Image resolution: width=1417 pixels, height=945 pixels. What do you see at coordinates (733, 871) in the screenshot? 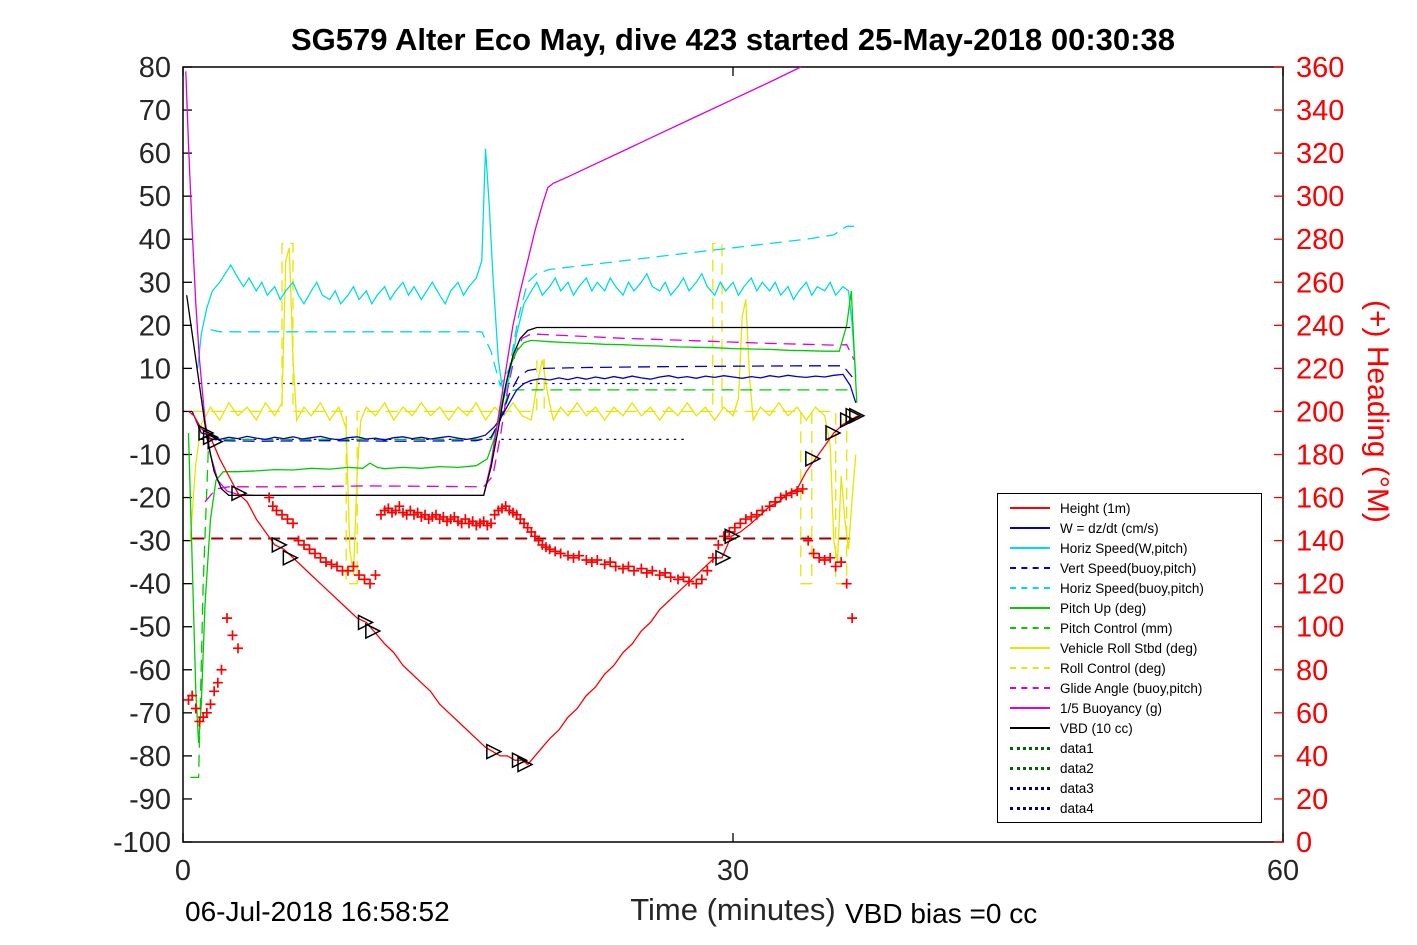
I see `x-tick-label: 30` at bounding box center [733, 871].